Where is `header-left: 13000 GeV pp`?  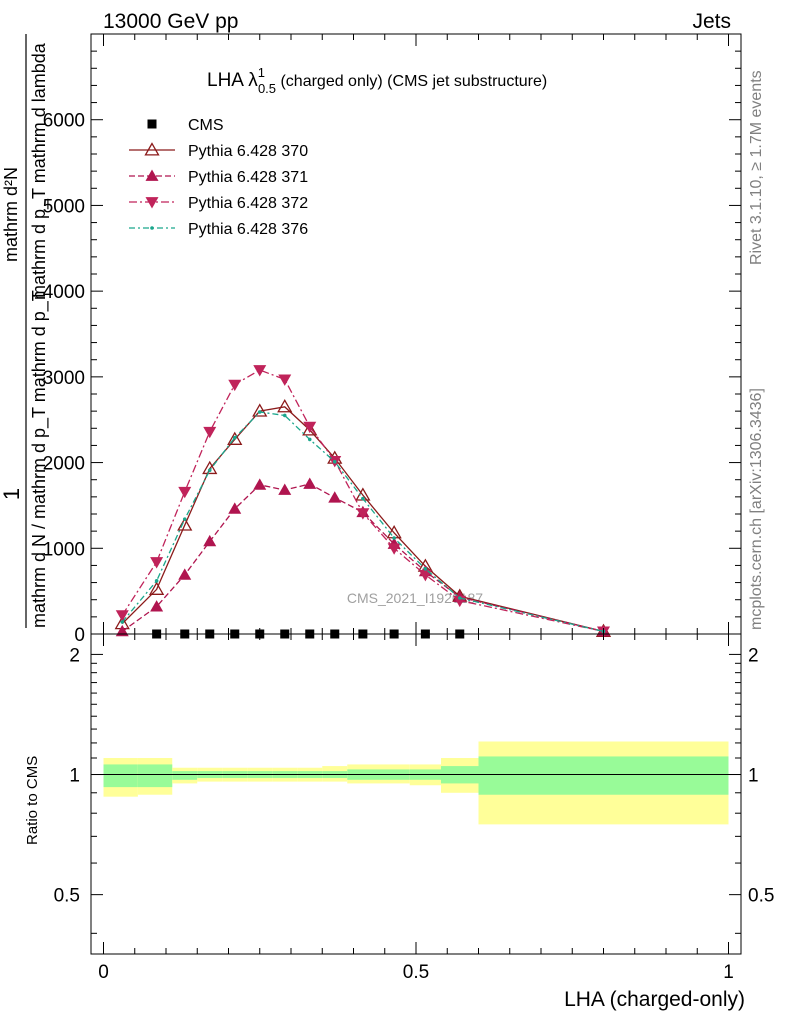
header-left: 13000 GeV pp is located at coordinates (170, 21).